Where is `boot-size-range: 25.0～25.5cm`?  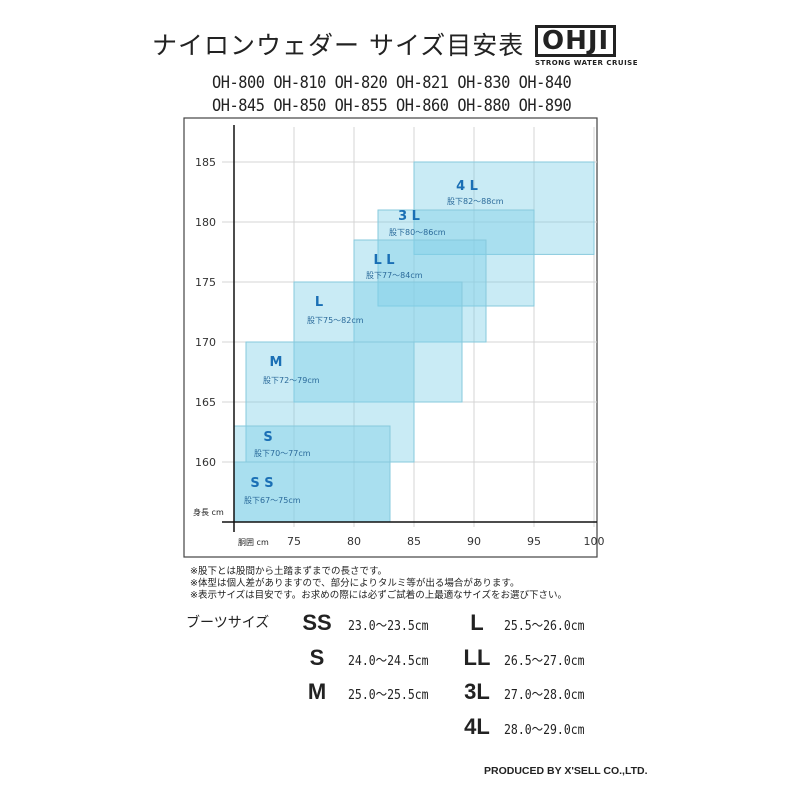
boot-size-range: 25.0～25.5cm is located at coordinates (388, 695).